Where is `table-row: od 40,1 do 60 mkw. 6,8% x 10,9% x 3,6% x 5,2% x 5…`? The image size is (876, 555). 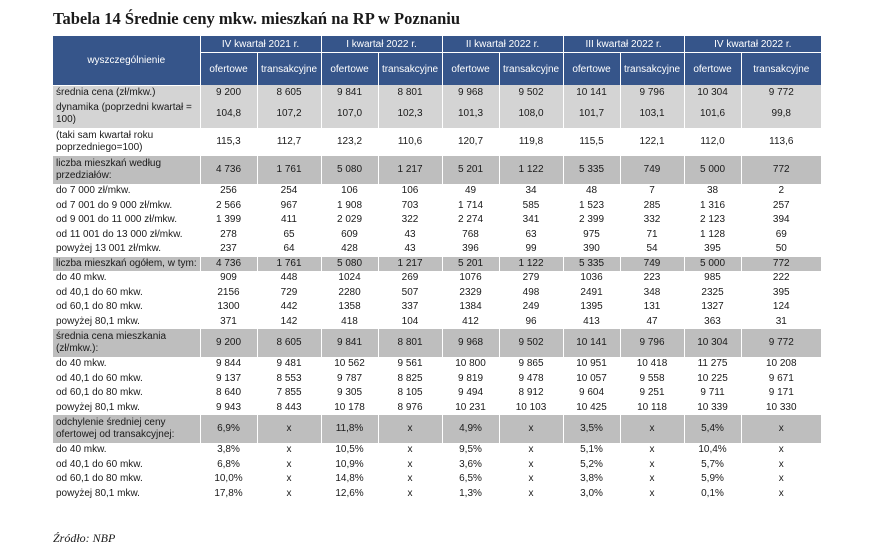 table-row: od 40,1 do 60 mkw. 6,8% x 10,9% x 3,6% x 5,2% x 5… is located at coordinates (437, 464).